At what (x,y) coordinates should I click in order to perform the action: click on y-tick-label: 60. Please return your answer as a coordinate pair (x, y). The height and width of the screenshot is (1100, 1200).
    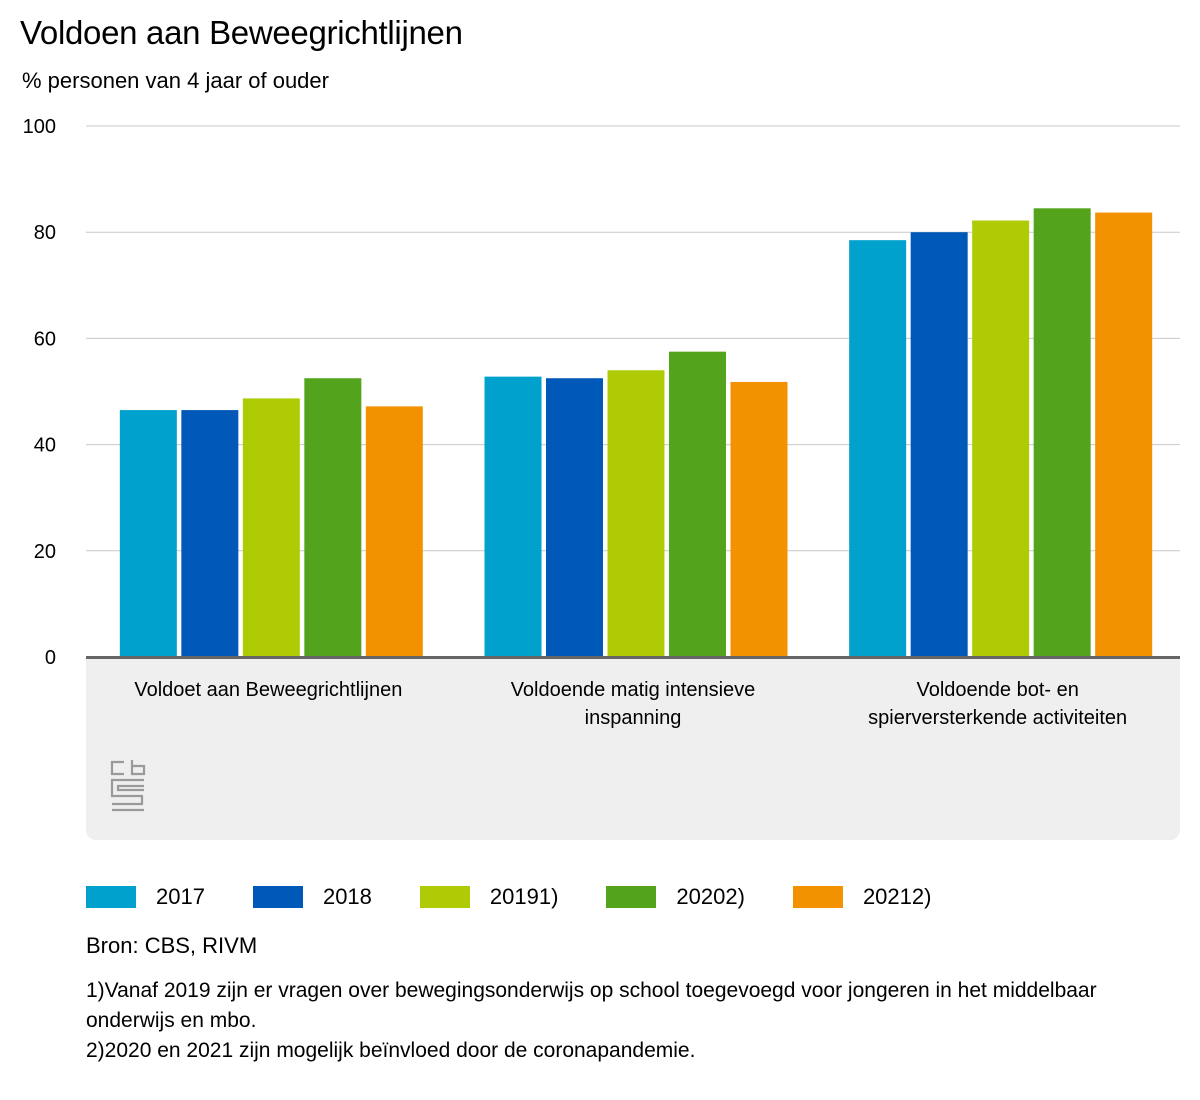
    Looking at the image, I should click on (45, 339).